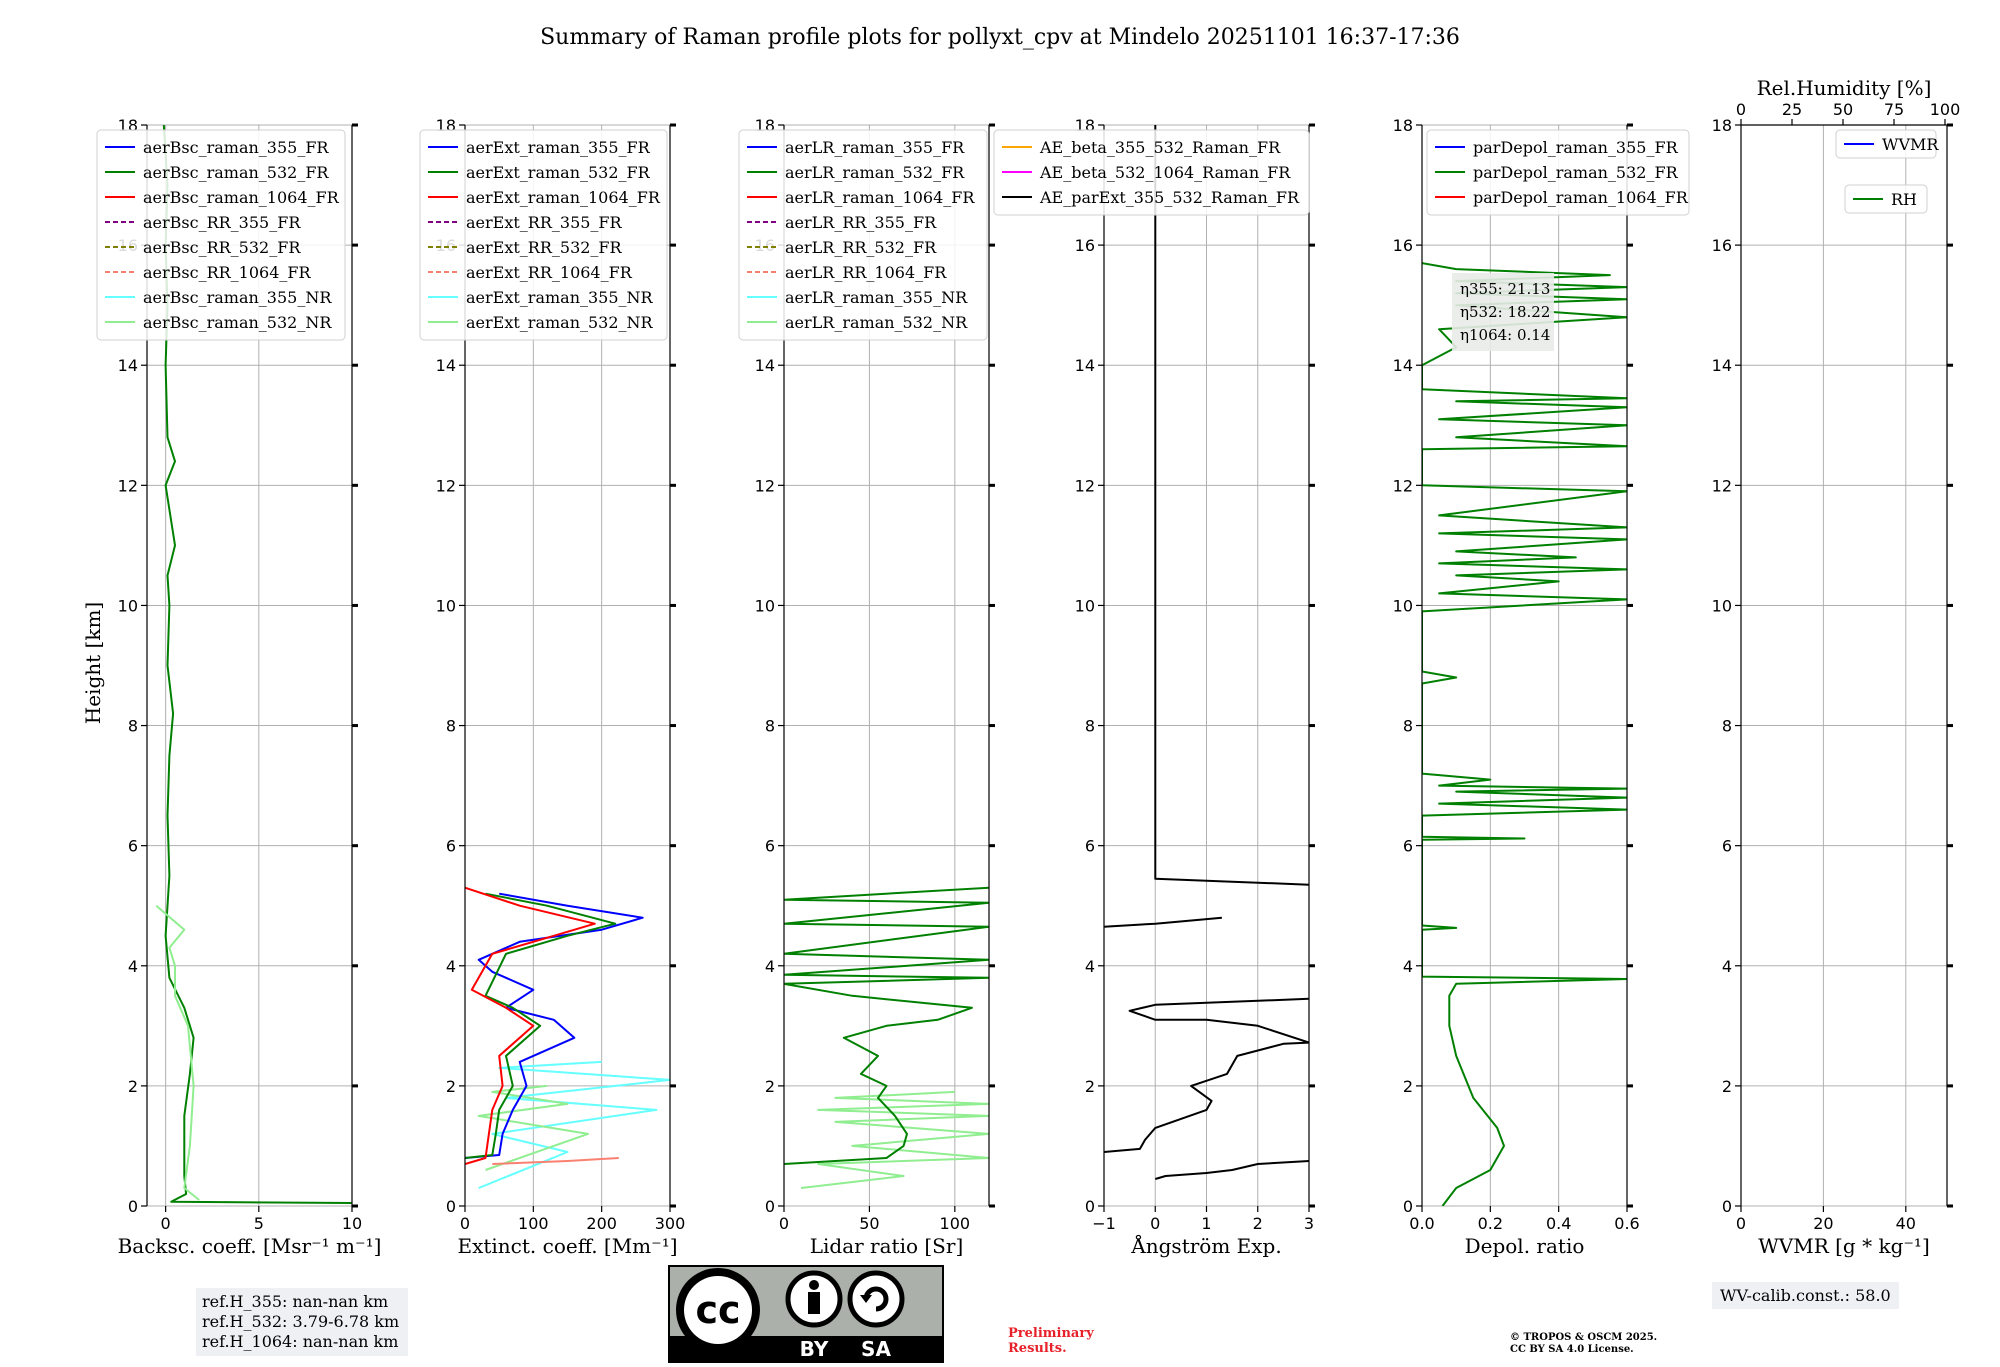 The image size is (2000, 1367). What do you see at coordinates (1886, 199) in the screenshot?
I see `legend-RH: RH` at bounding box center [1886, 199].